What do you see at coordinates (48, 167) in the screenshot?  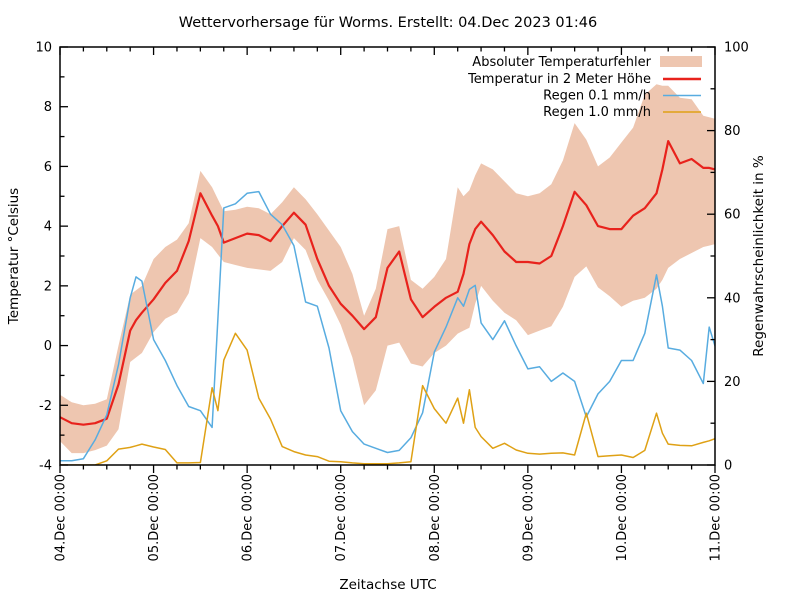 I see `y-left-tick-label: 6` at bounding box center [48, 167].